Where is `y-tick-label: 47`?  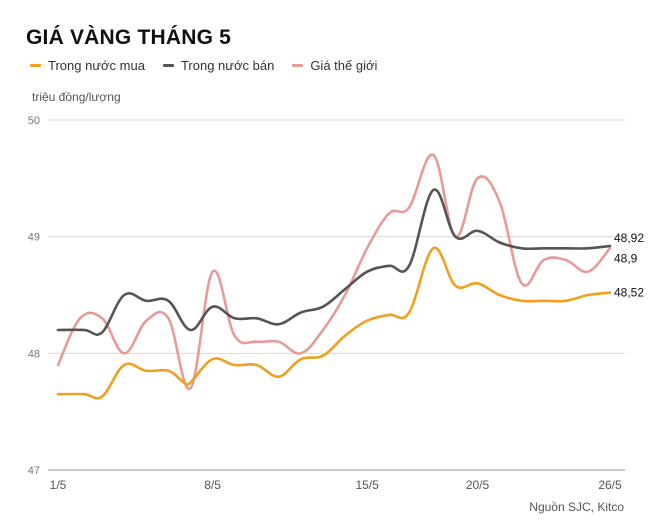 y-tick-label: 47 is located at coordinates (34, 471).